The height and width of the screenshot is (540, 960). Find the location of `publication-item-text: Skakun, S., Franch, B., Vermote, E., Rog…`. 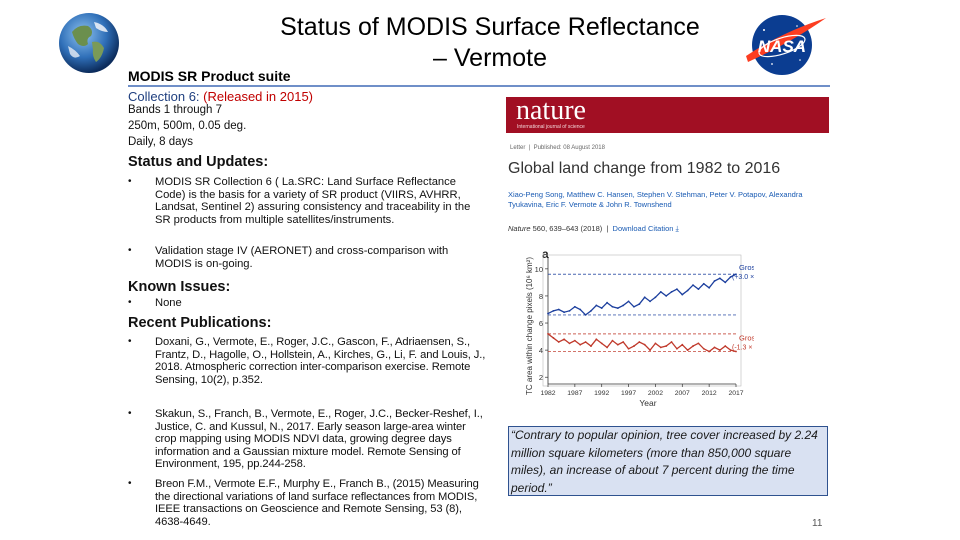

publication-item-text: Skakun, S., Franch, B., Vermote, E., Rog… is located at coordinates (319, 439).